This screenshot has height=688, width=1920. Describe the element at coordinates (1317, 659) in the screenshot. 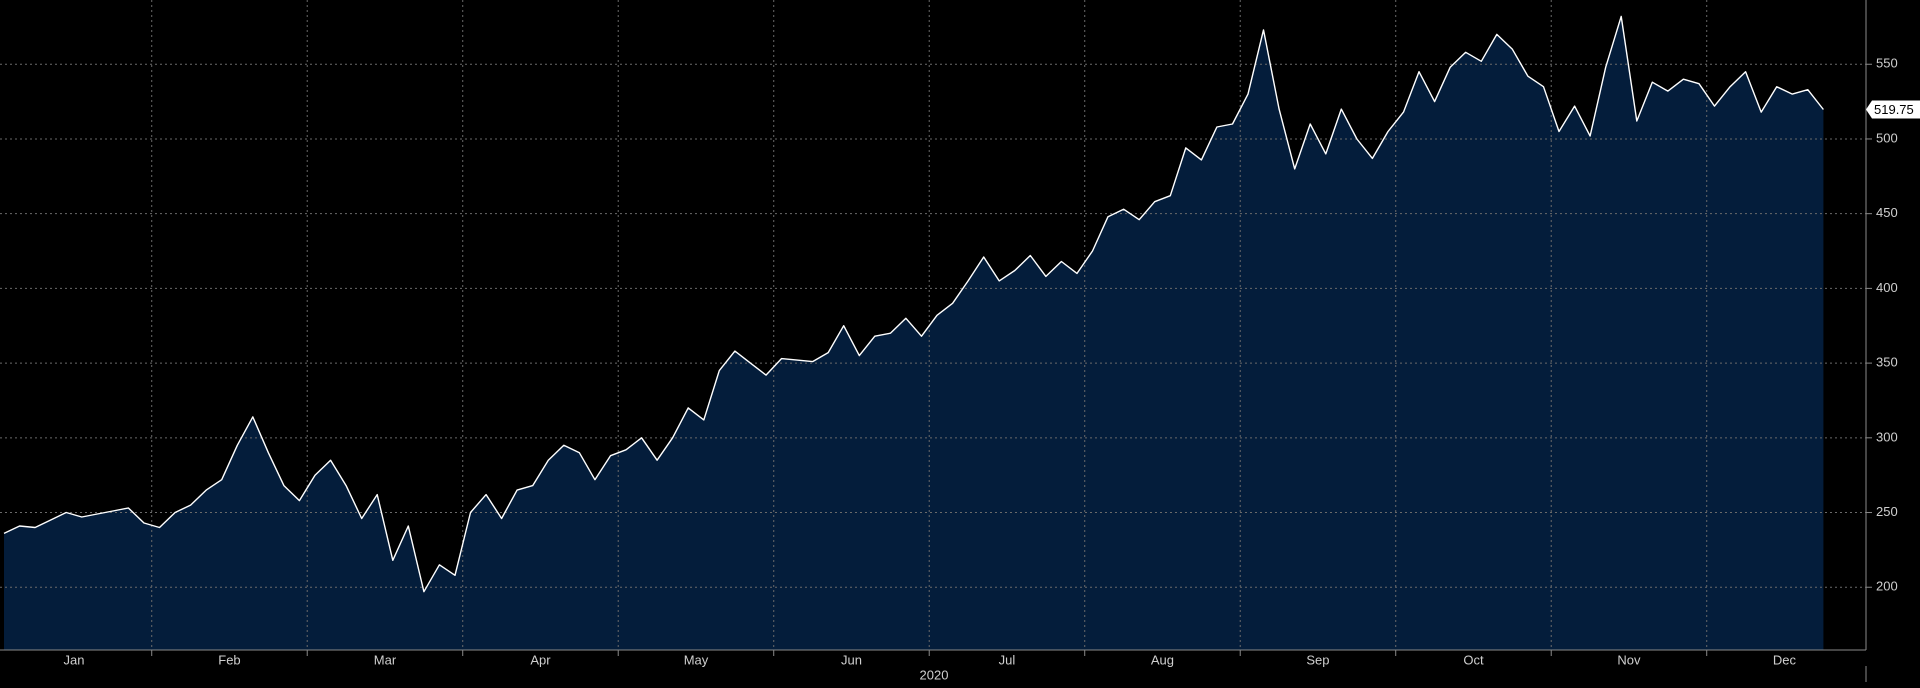

I see `x-tick-label: Sep` at that location.